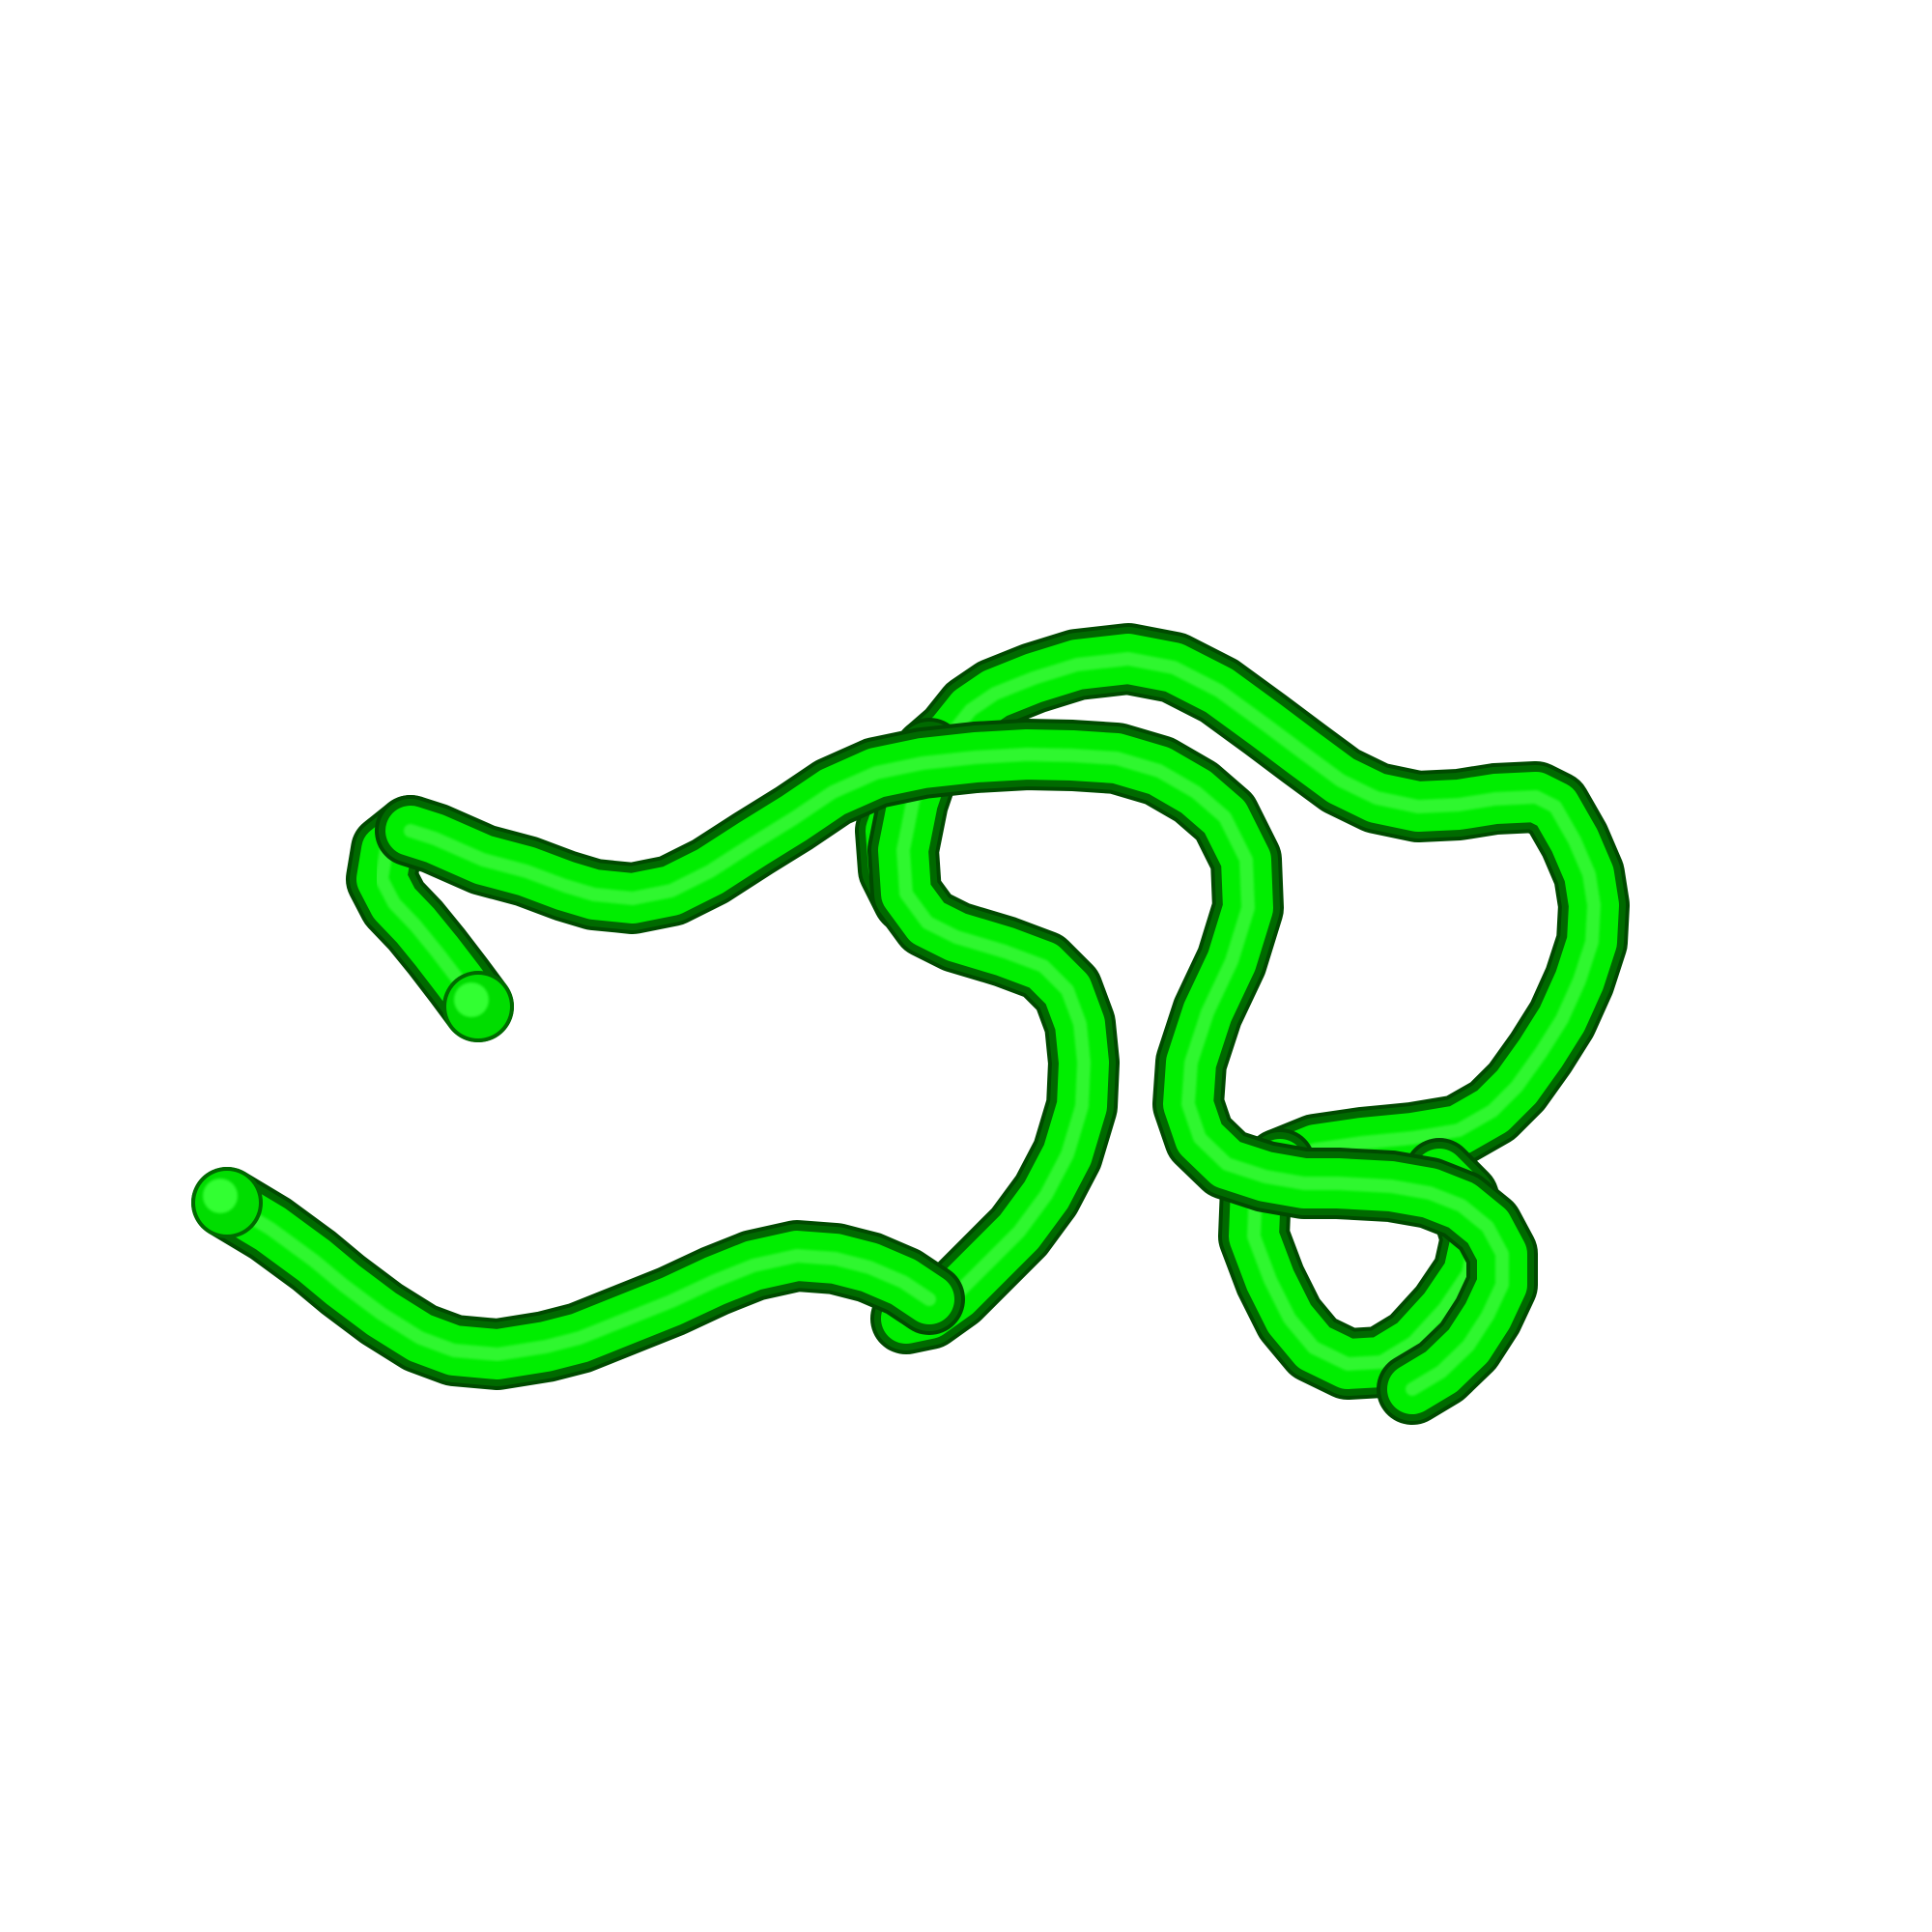  I want to click on tube-segment-lower-strand, so click(578, 1278).